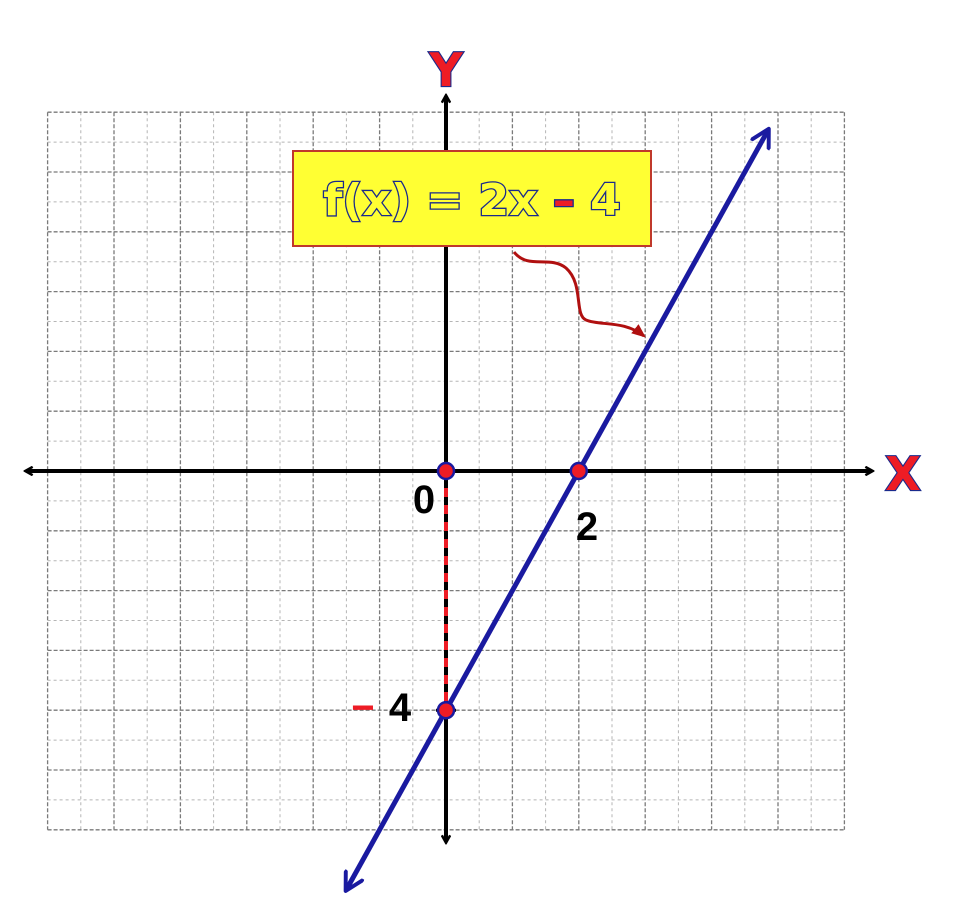 The image size is (959, 918). What do you see at coordinates (445, 70) in the screenshot?
I see `y-axis-title: Y` at bounding box center [445, 70].